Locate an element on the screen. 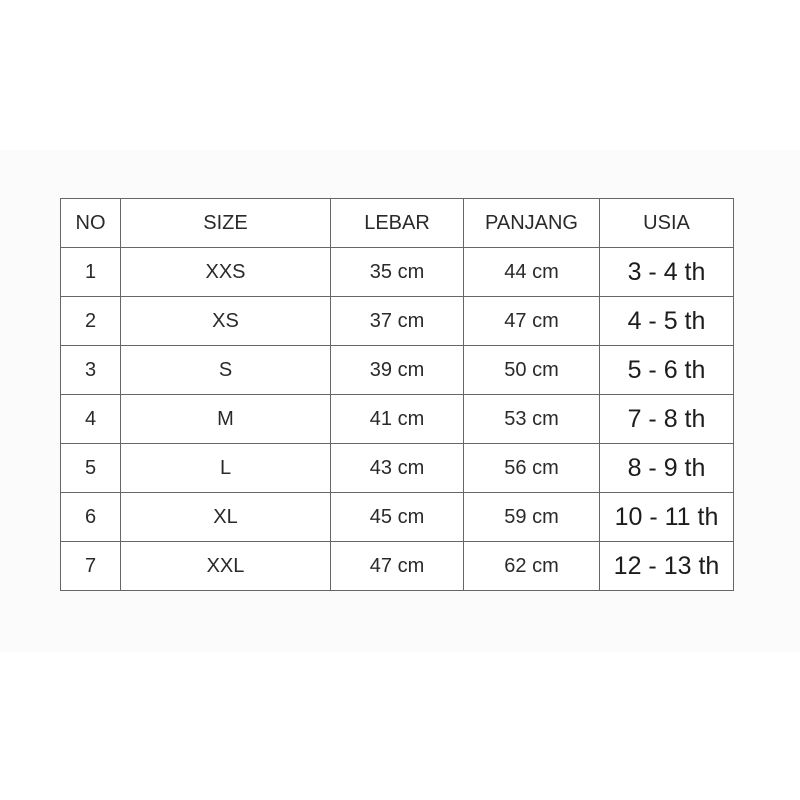  cell-size: XXS is located at coordinates (225, 272).